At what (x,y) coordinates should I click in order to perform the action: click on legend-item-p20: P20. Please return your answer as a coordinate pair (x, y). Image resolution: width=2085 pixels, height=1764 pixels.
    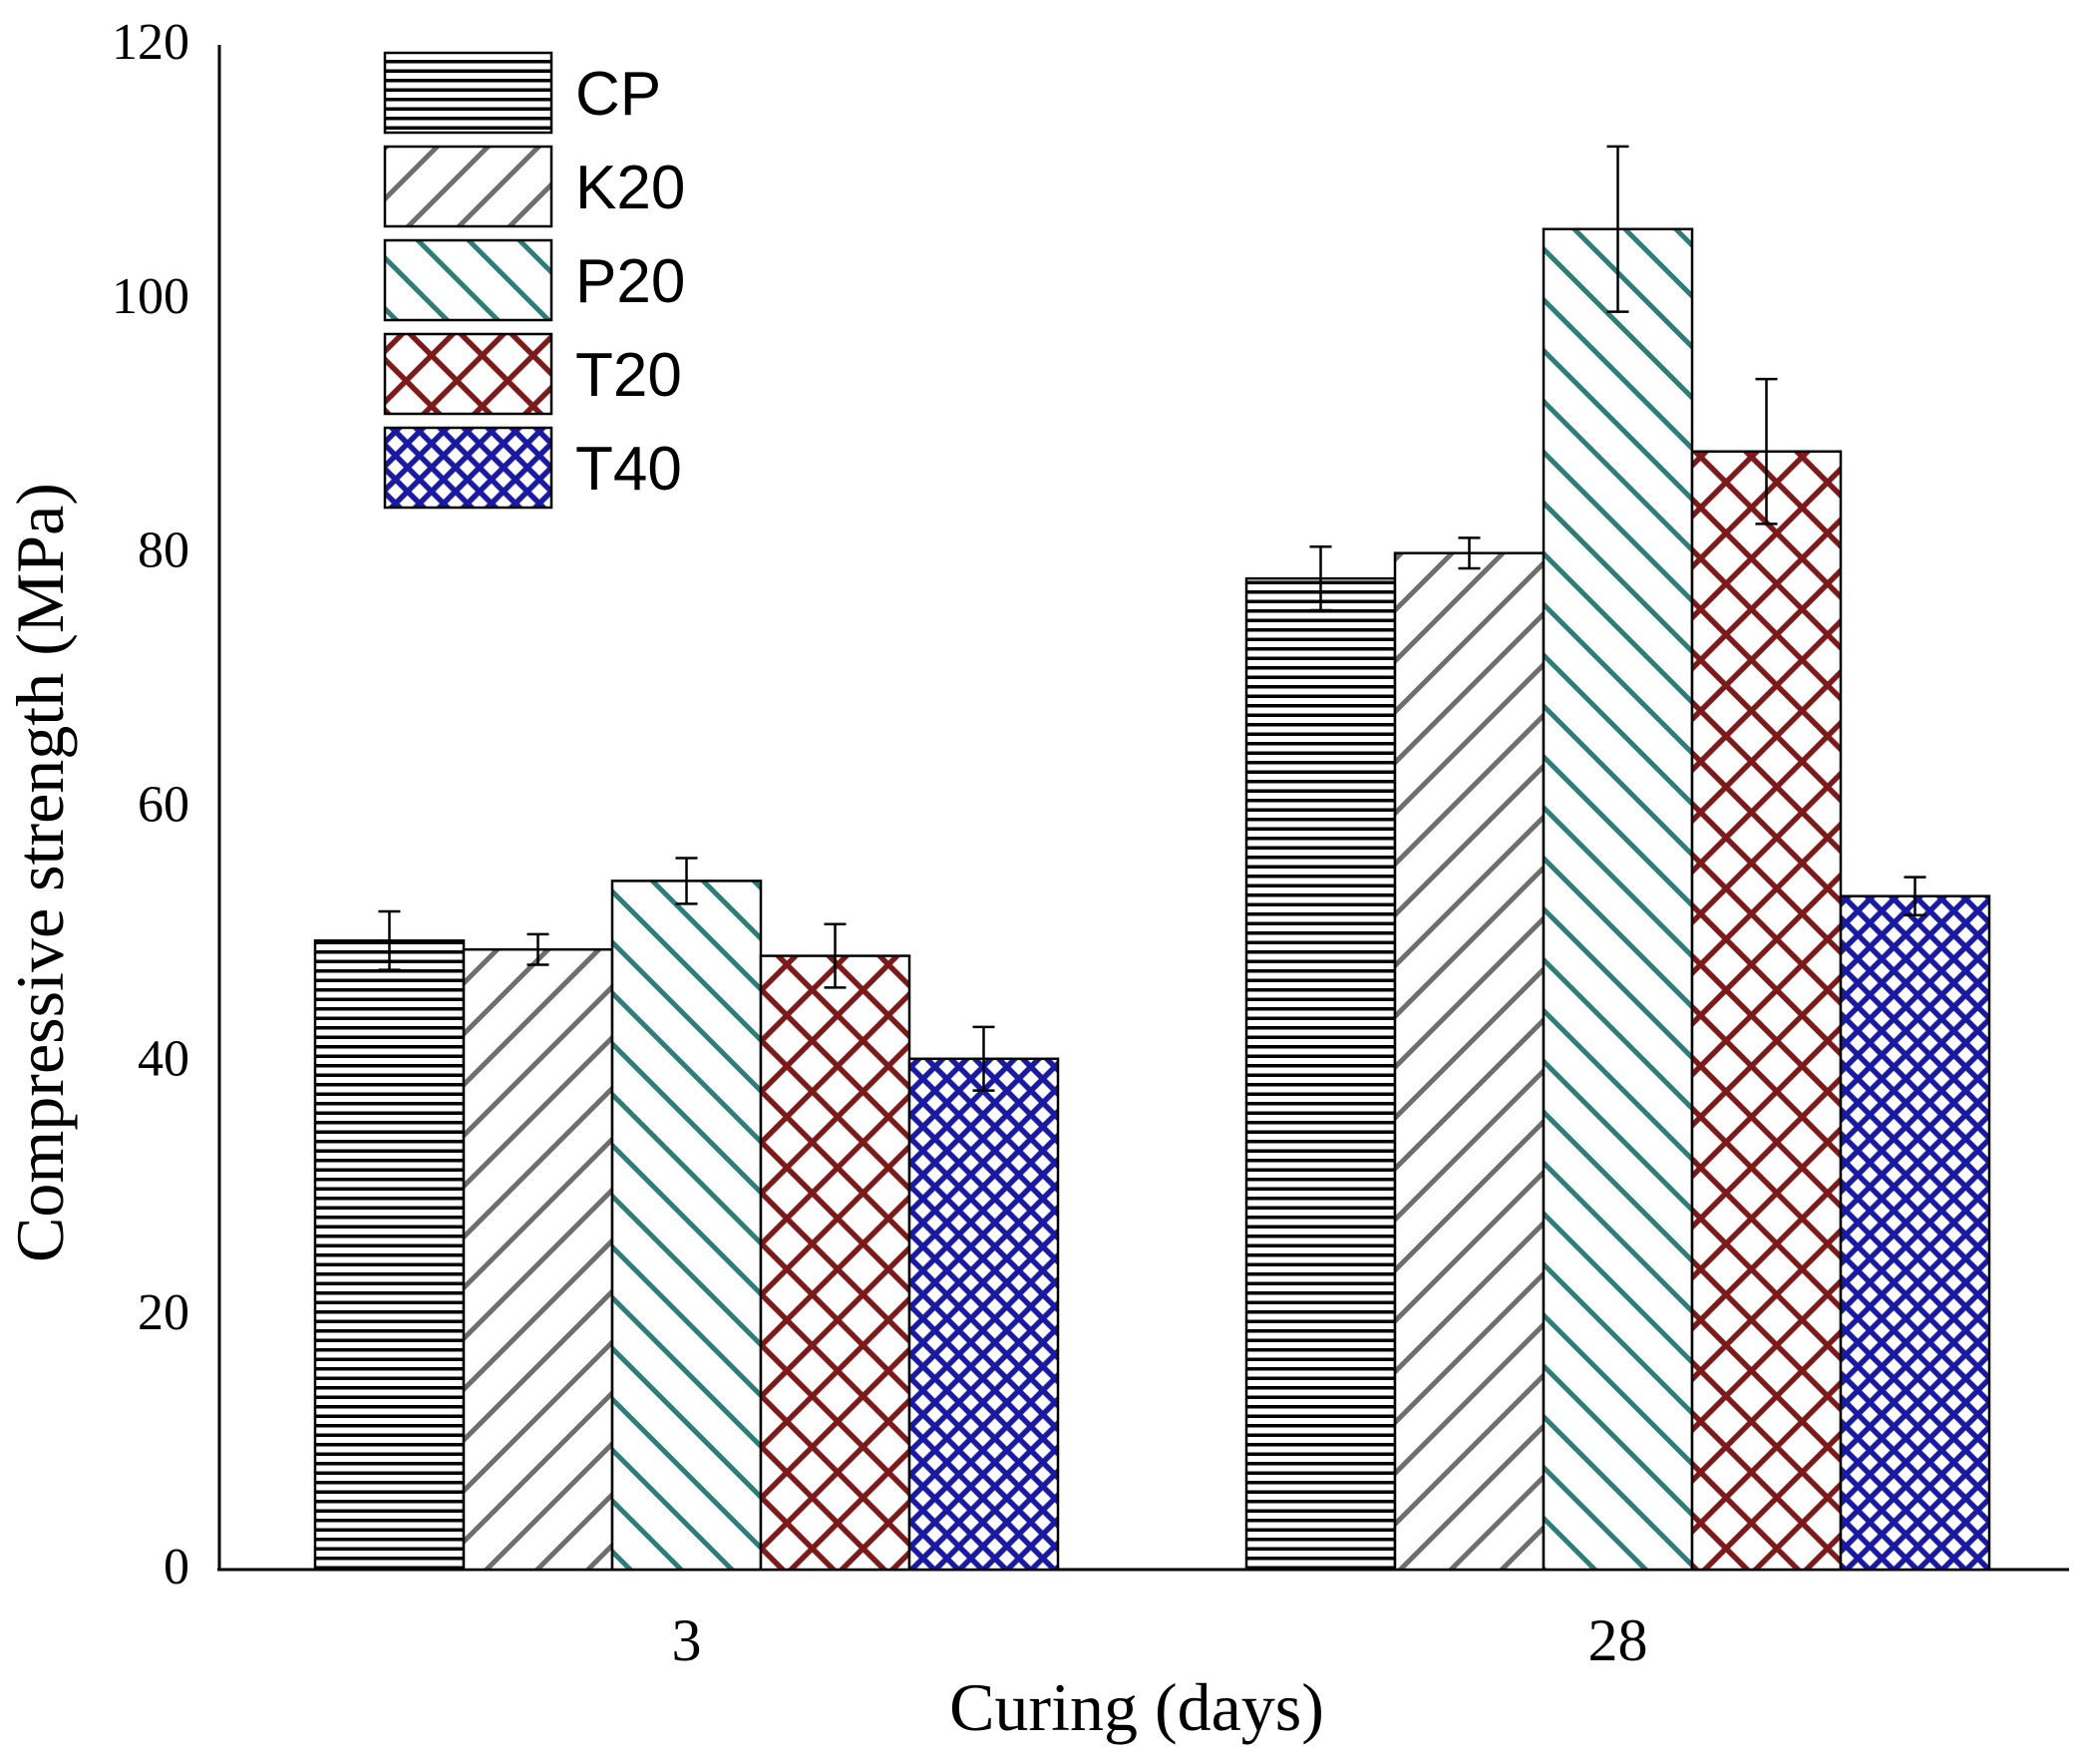
    Looking at the image, I should click on (534, 280).